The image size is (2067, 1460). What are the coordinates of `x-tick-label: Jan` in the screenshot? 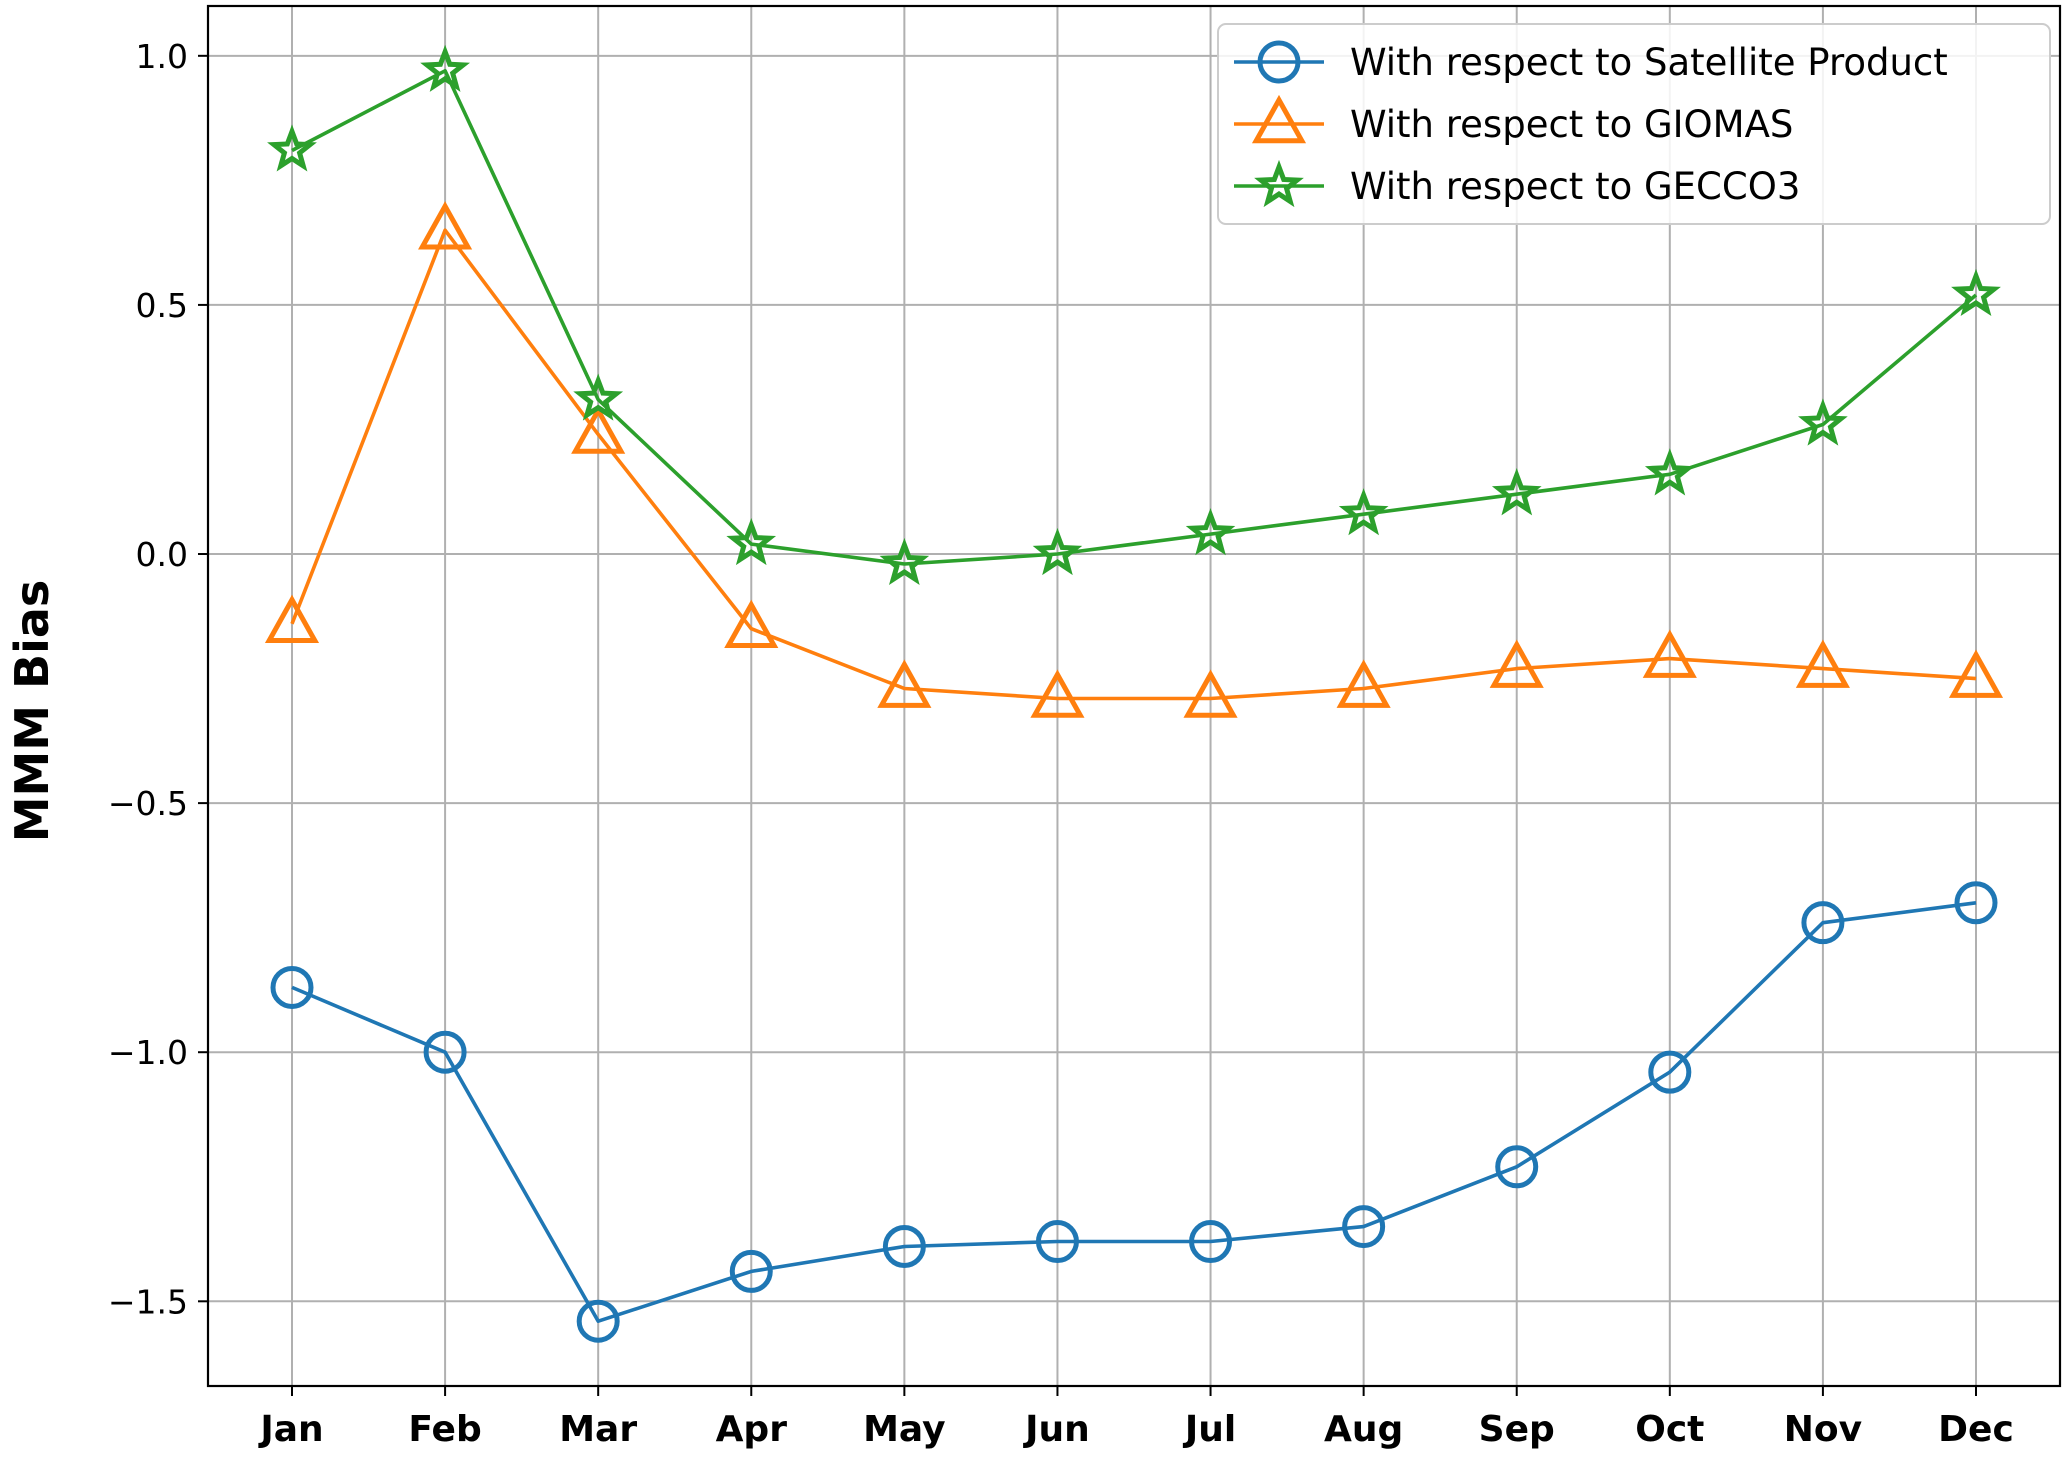 It's located at (290, 1429).